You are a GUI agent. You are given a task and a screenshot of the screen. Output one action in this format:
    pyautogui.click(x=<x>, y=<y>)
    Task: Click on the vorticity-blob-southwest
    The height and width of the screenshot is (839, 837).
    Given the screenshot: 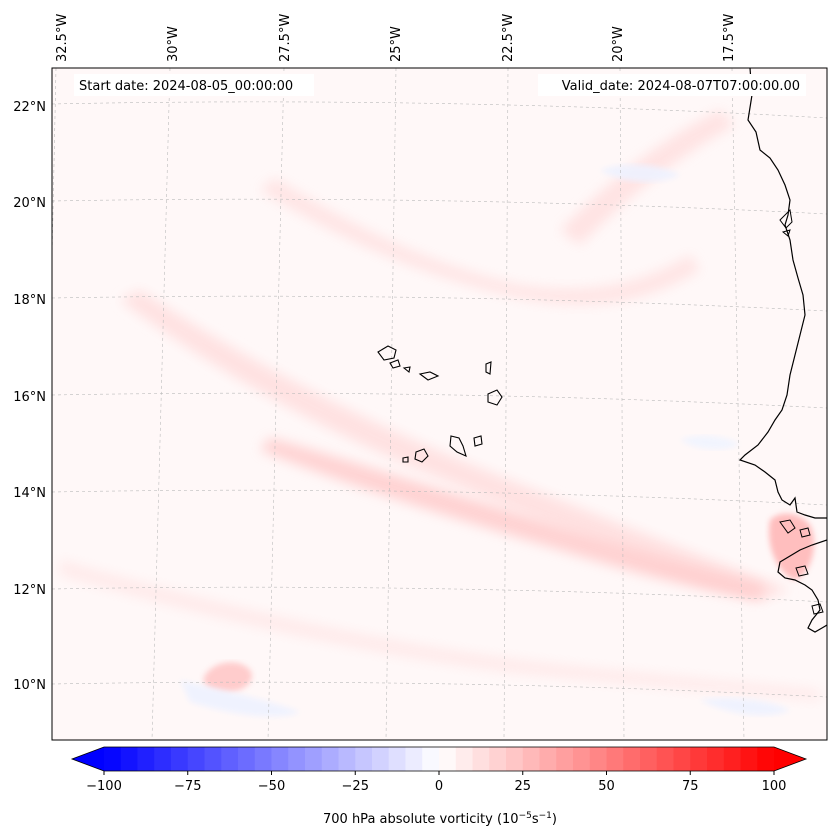 What is the action you would take?
    pyautogui.click(x=227, y=677)
    